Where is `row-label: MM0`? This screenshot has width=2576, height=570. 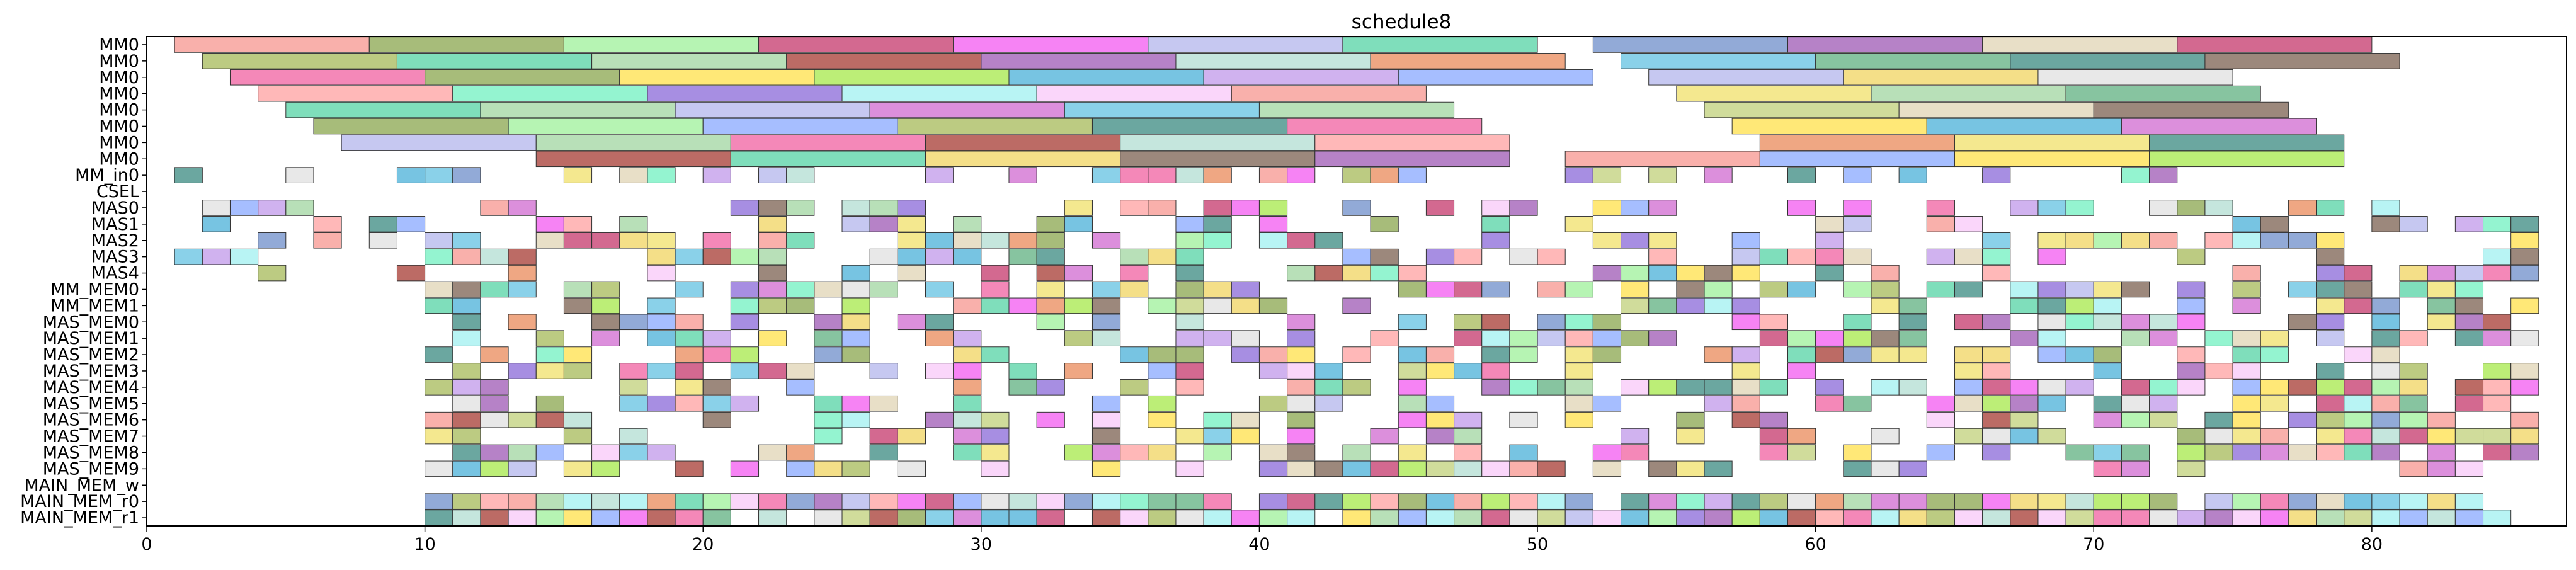
row-label: MM0 is located at coordinates (119, 61).